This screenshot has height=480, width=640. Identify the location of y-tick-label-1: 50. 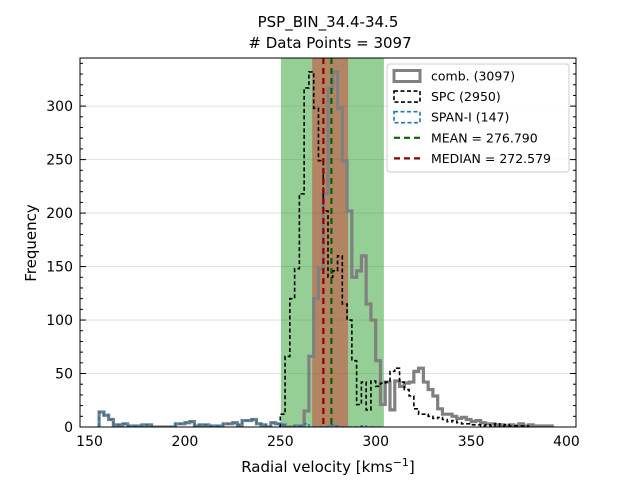
(64, 375).